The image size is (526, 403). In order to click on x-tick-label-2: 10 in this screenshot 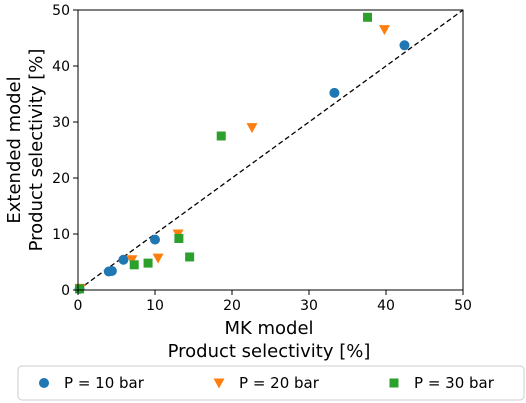, I will do `click(155, 306)`.